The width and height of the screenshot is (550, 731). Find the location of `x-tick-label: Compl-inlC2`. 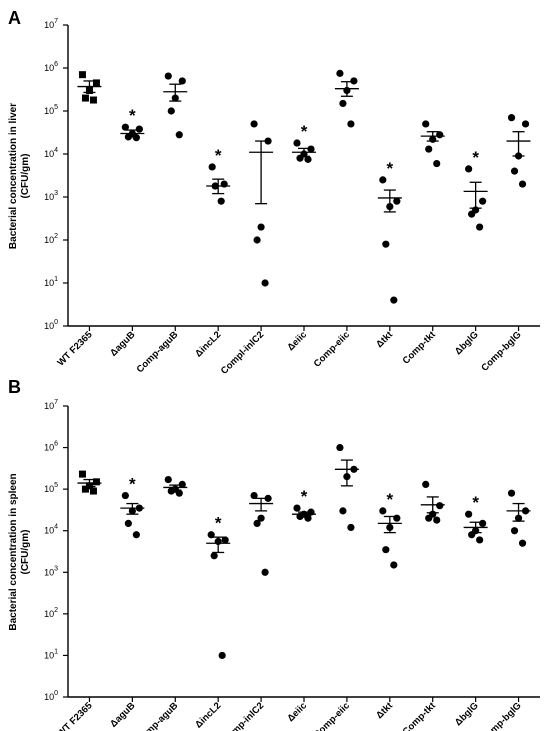

x-tick-label: Compl-inlC2 is located at coordinates (242, 352).